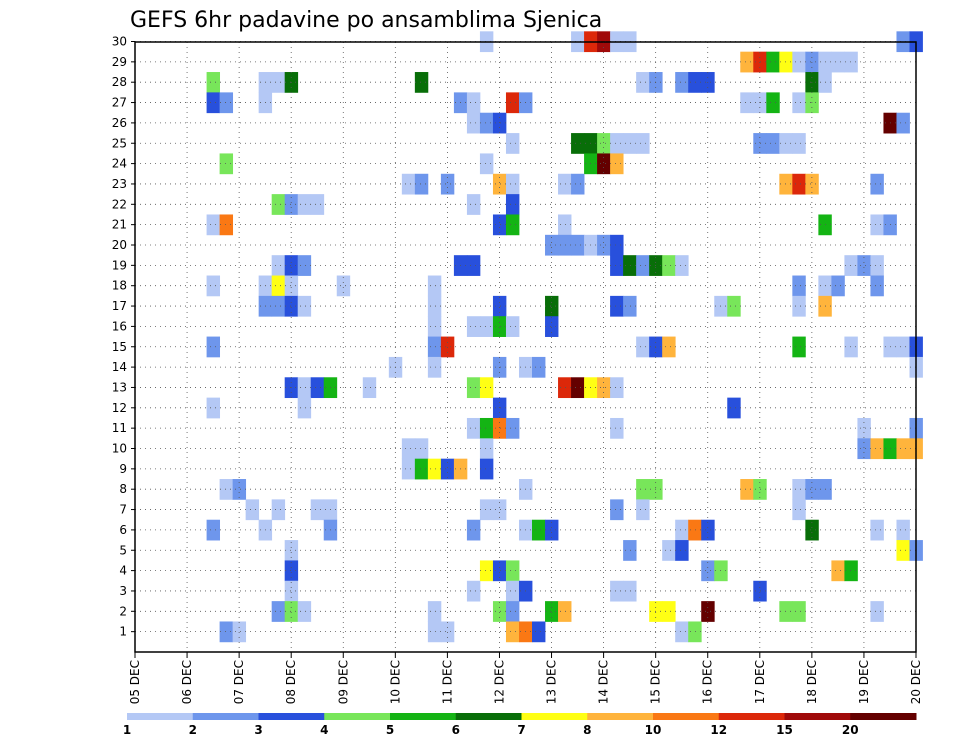  Describe the element at coordinates (343, 682) in the screenshot. I see `x-tick-label: 09 DEC` at that location.